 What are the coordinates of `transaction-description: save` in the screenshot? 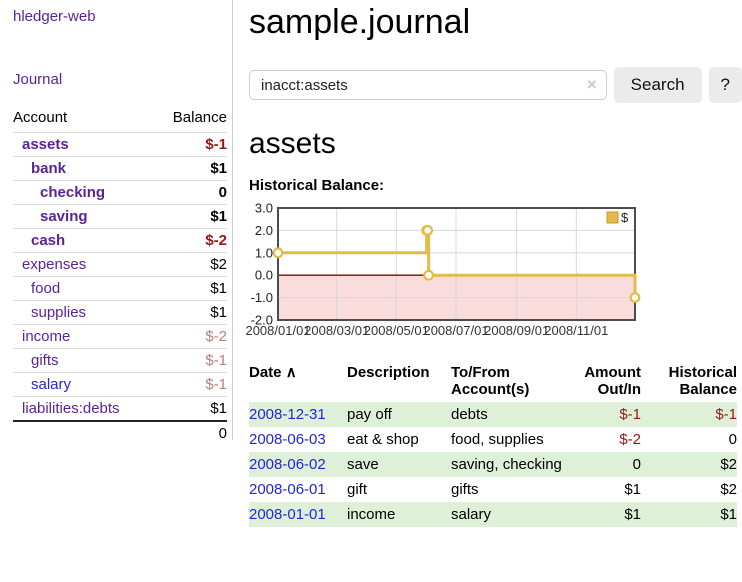 It's located at (363, 464).